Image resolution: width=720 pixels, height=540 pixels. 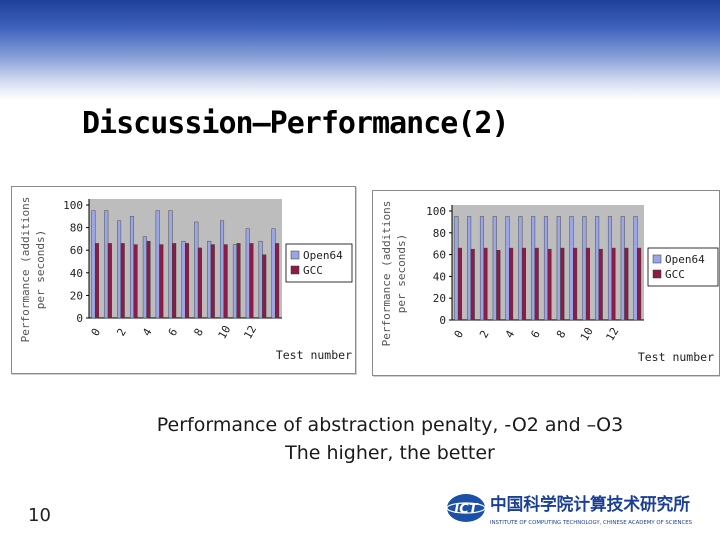 What do you see at coordinates (147, 332) in the screenshot?
I see `x-tick-label-o2-2: 4` at bounding box center [147, 332].